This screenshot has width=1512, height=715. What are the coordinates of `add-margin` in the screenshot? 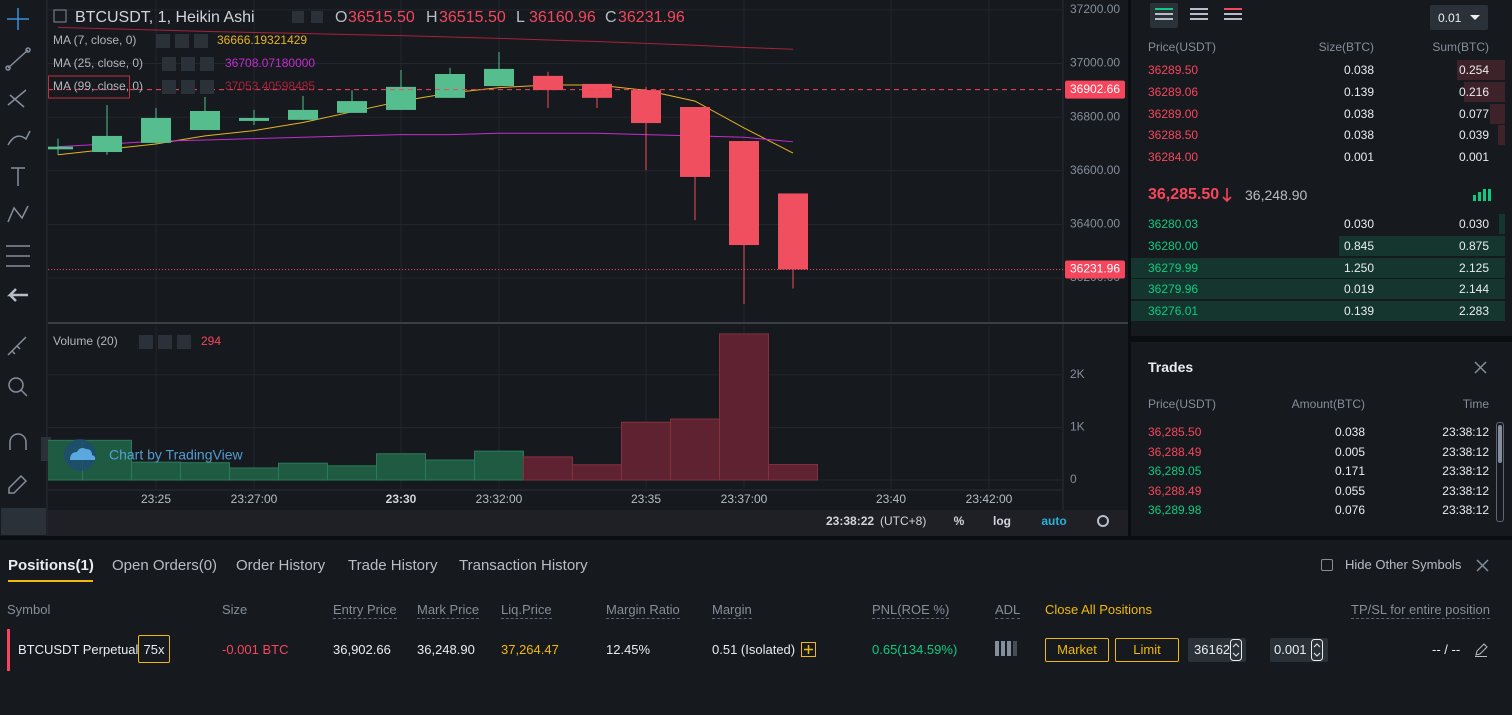 It's located at (808, 649).